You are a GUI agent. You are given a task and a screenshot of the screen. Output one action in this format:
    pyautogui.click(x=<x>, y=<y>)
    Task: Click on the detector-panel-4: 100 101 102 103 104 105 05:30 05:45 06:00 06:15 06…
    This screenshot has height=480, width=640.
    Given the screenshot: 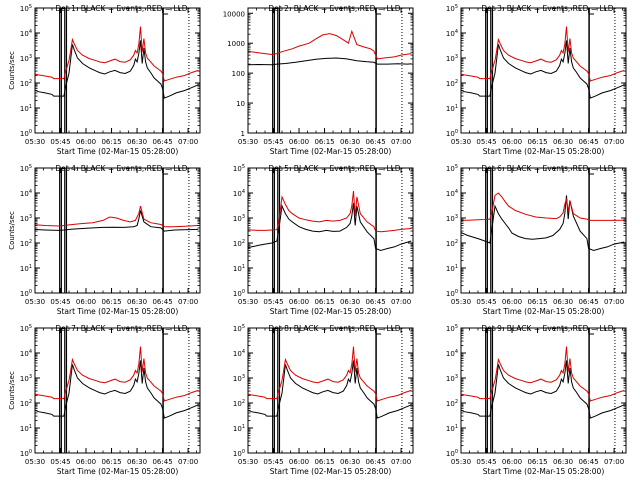 What is the action you would take?
    pyautogui.click(x=104, y=240)
    